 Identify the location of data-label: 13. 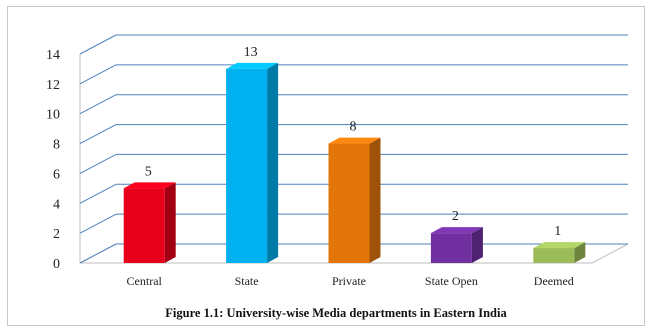
(251, 52).